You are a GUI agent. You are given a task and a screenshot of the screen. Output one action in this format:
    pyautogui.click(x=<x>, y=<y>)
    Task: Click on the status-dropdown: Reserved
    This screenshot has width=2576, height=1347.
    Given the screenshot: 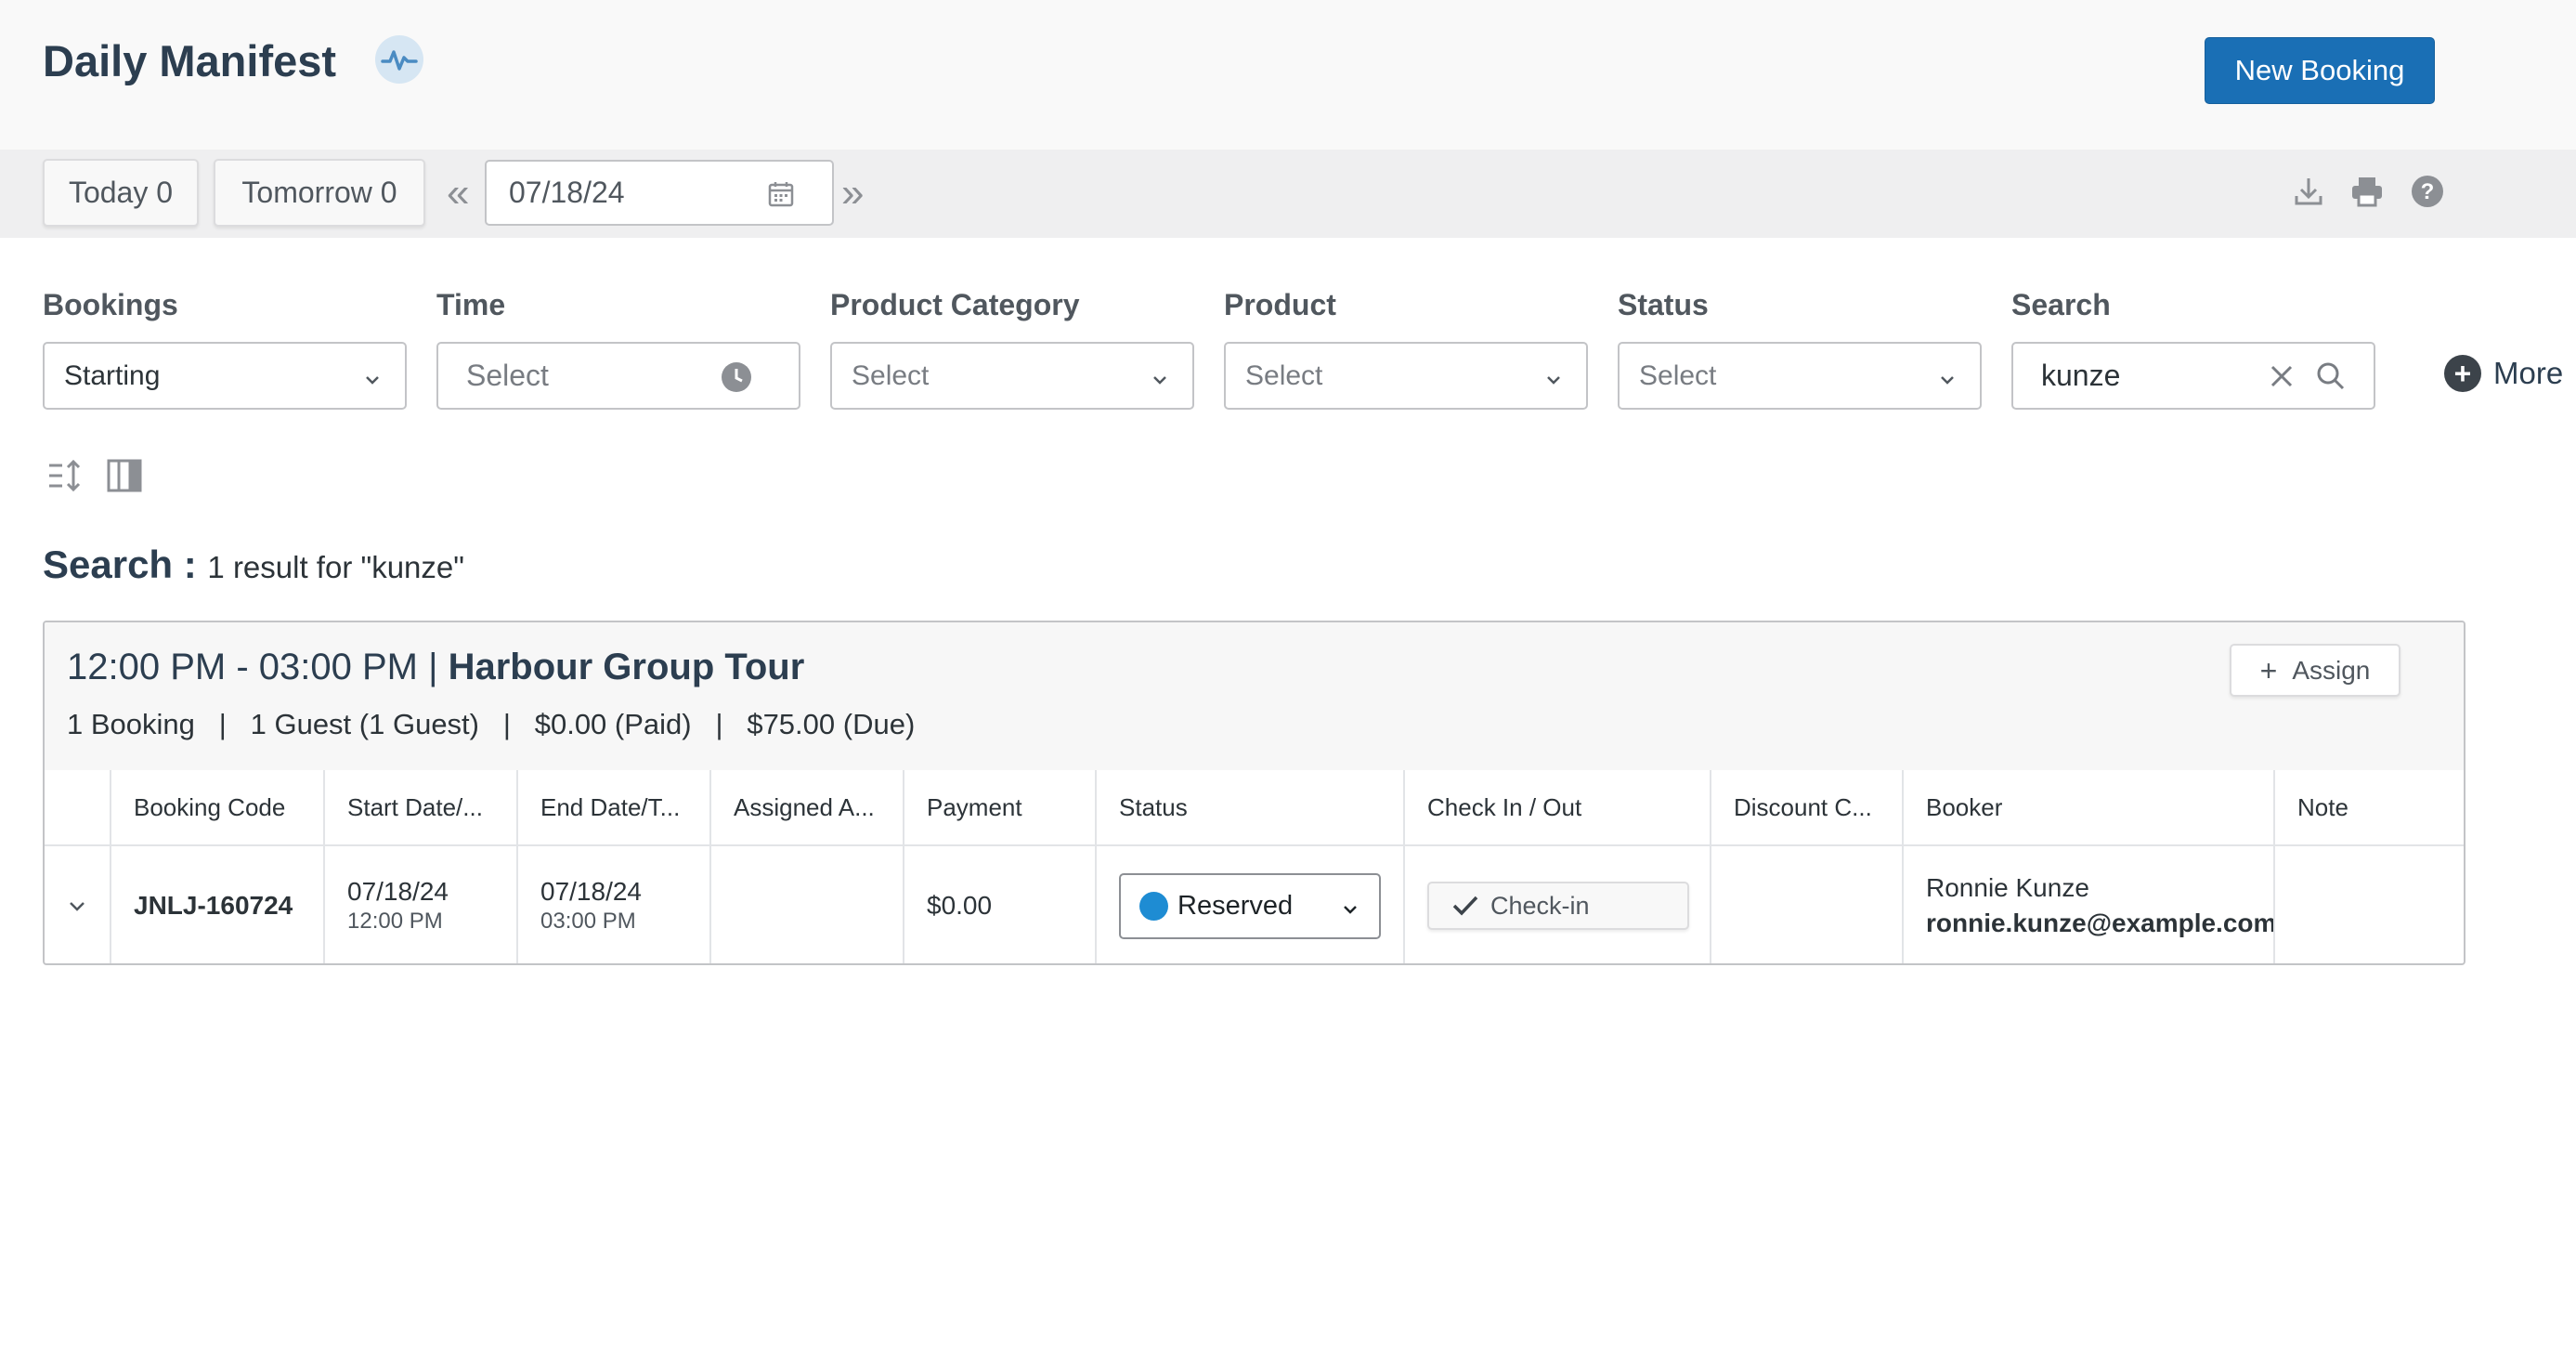 What is the action you would take?
    pyautogui.click(x=1250, y=905)
    